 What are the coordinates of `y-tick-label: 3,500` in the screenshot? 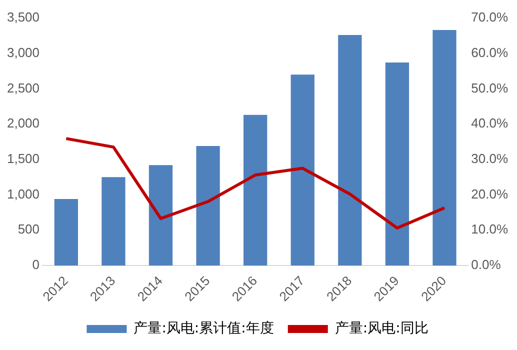 It's located at (23, 17).